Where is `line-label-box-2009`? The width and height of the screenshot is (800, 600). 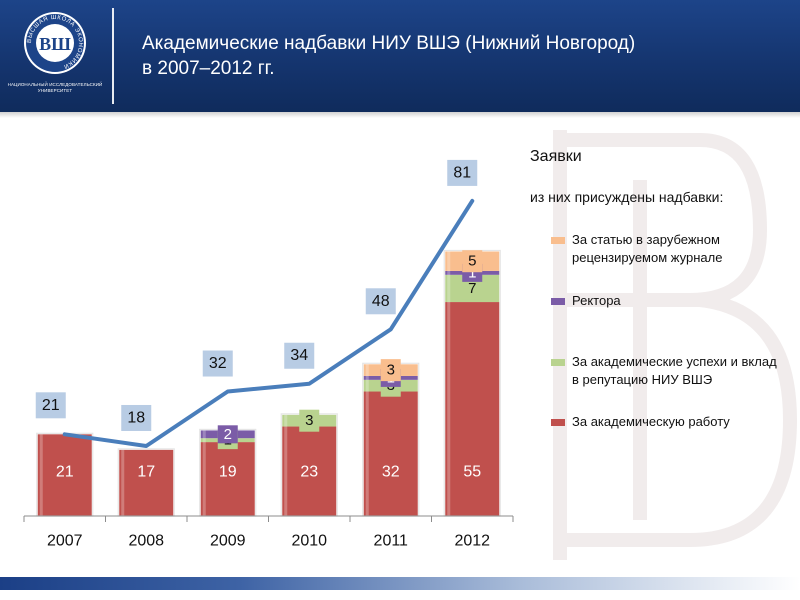
line-label-box-2009 is located at coordinates (217, 363).